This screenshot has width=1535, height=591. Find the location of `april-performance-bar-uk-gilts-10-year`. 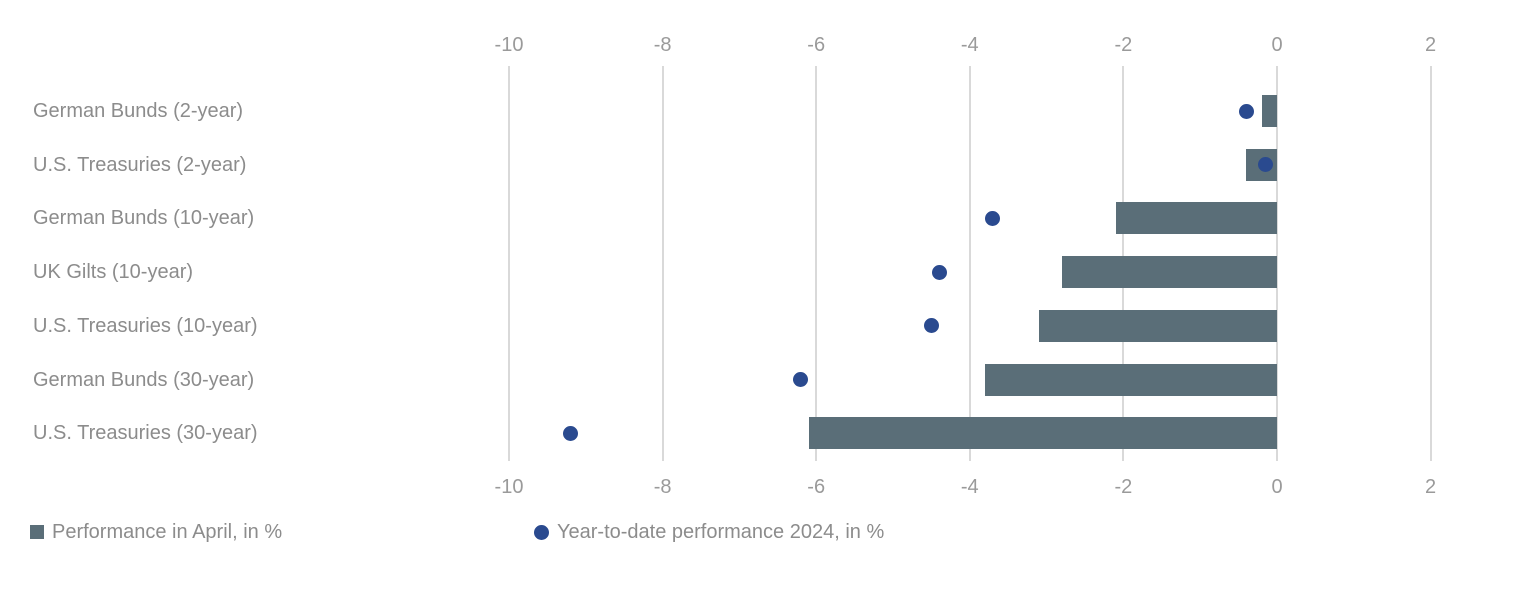

april-performance-bar-uk-gilts-10-year is located at coordinates (1169, 272).